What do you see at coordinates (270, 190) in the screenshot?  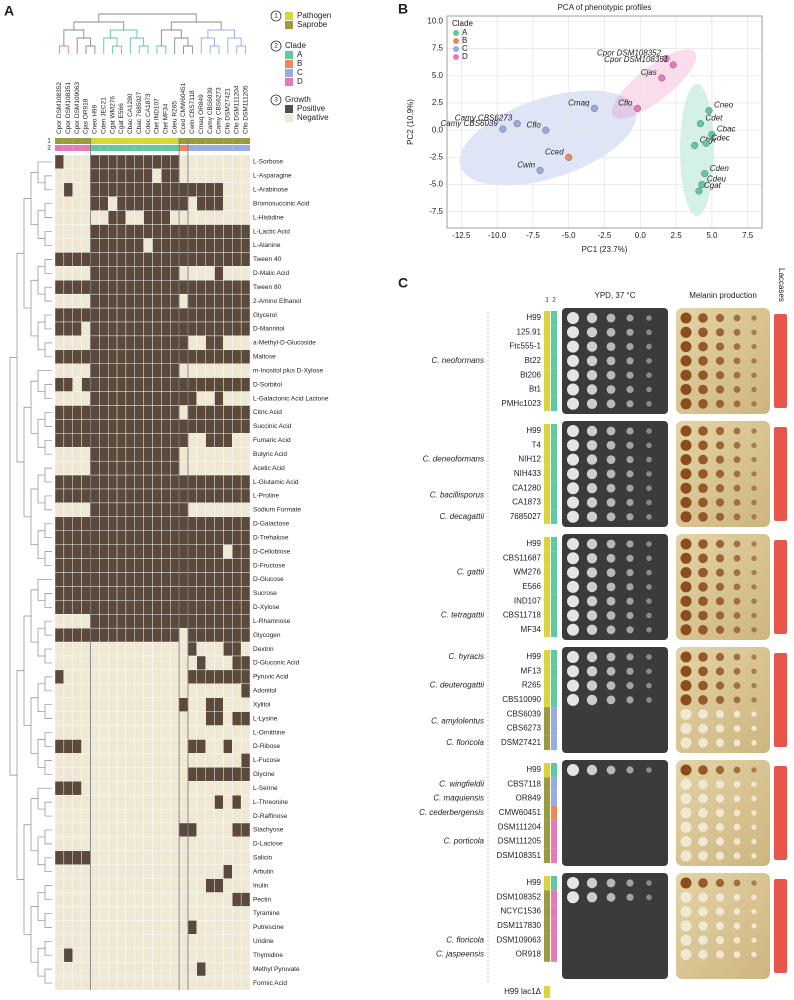 I see `row-label: L-Arabinose` at bounding box center [270, 190].